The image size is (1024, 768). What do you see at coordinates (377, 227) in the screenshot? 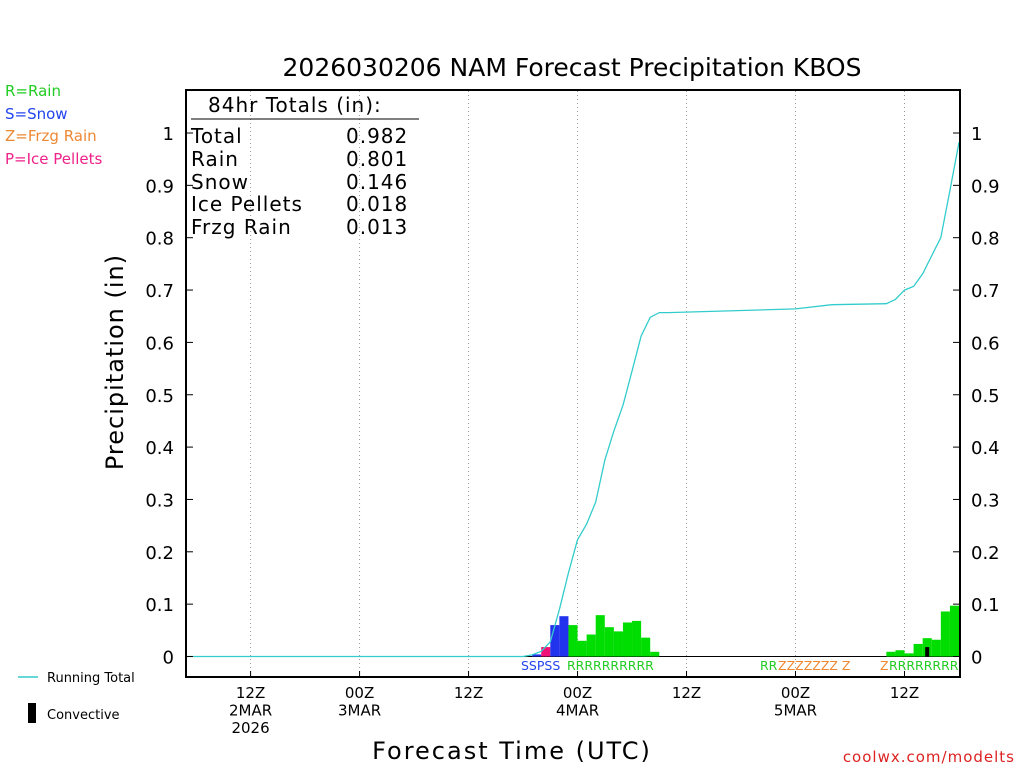
I see `totals-value: 0.013` at bounding box center [377, 227].